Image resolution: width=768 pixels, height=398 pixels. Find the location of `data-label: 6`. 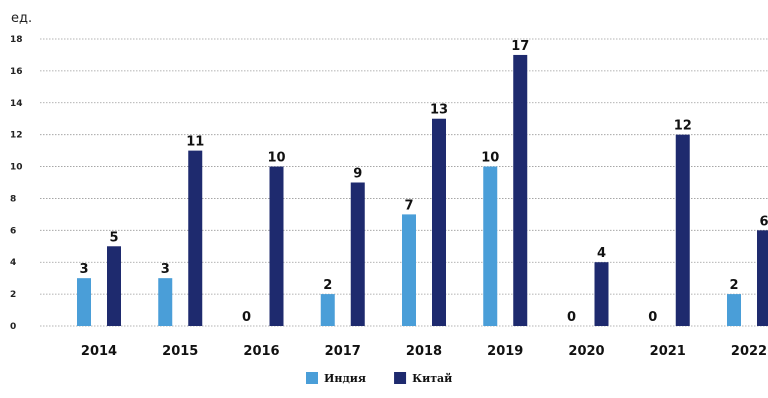

data-label: 6 is located at coordinates (763, 221).